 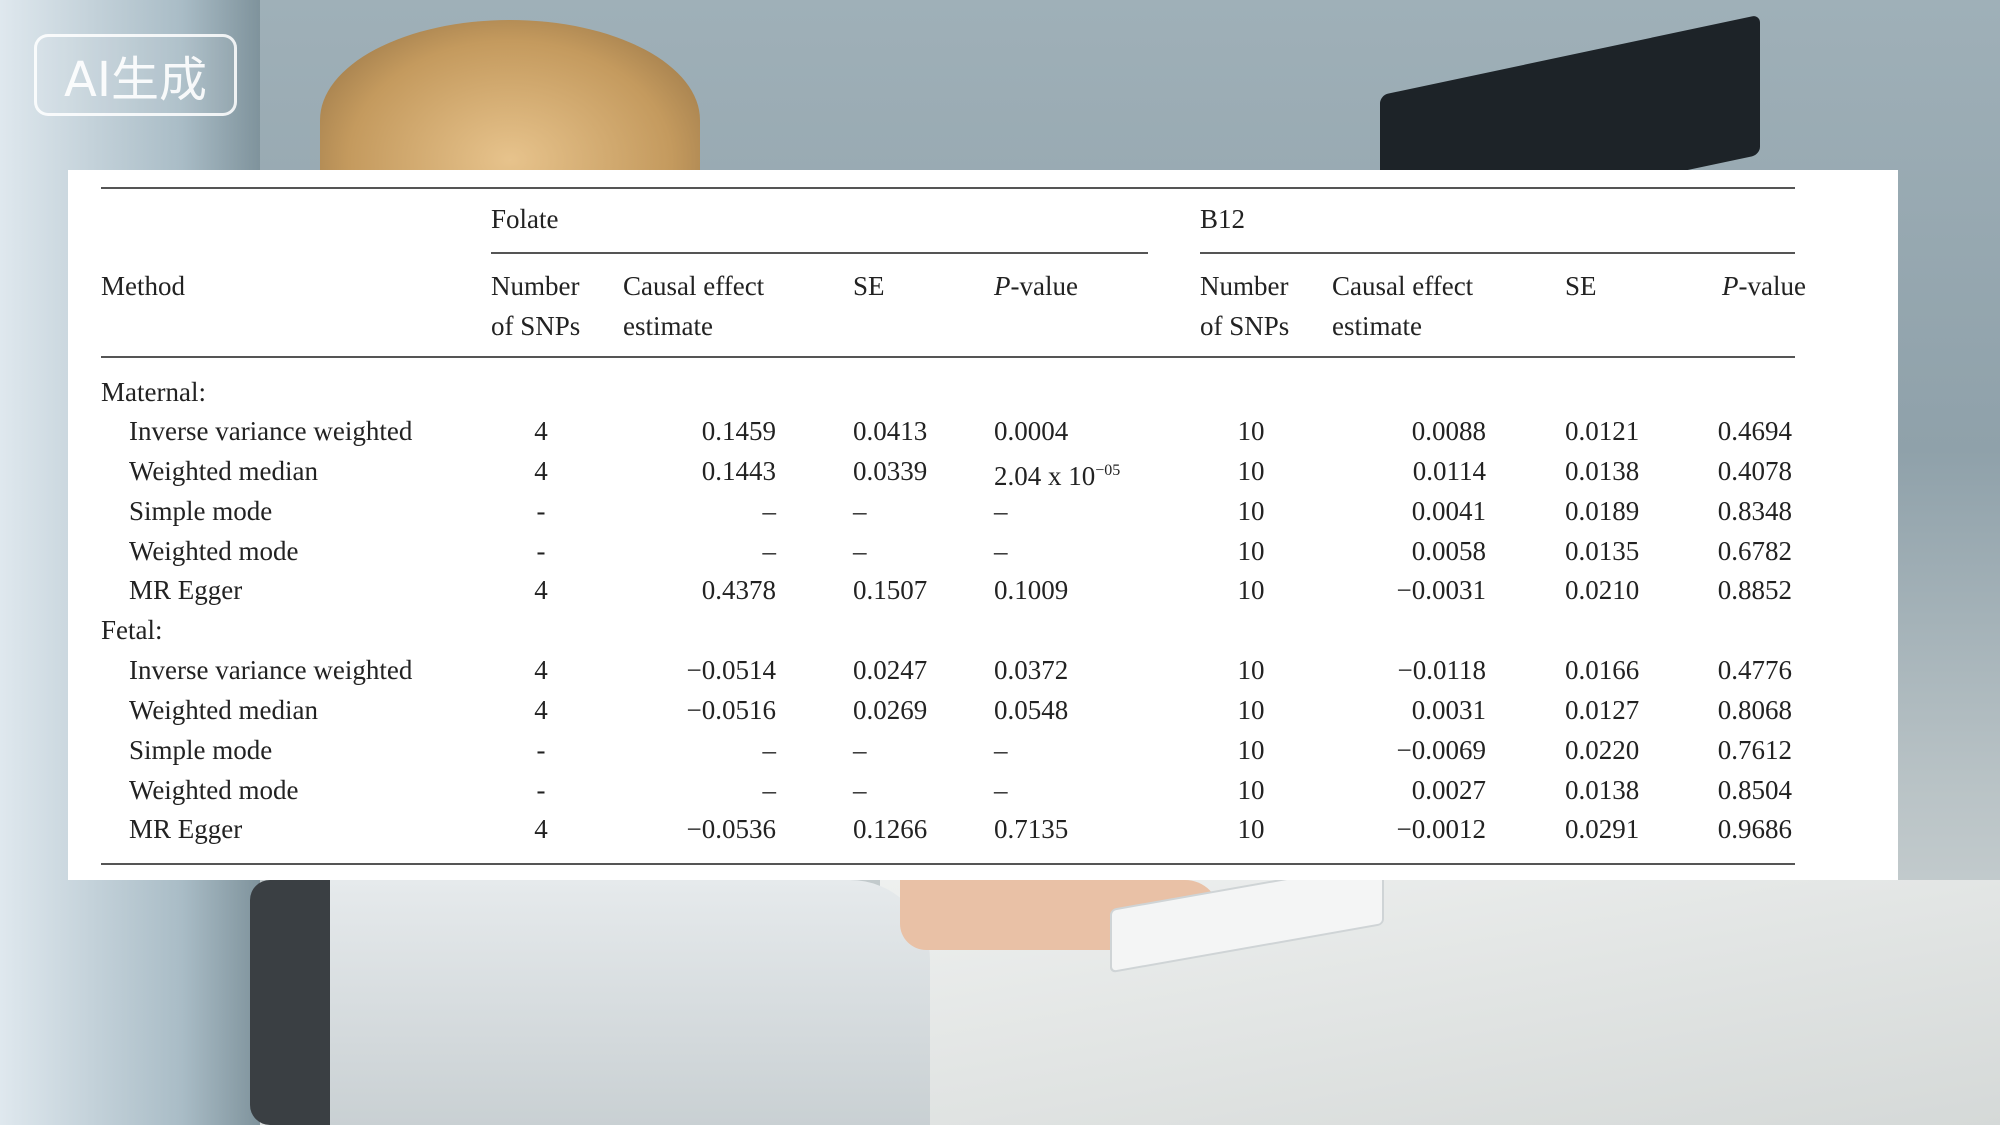 What do you see at coordinates (153, 392) in the screenshot?
I see `section-label: Maternal:` at bounding box center [153, 392].